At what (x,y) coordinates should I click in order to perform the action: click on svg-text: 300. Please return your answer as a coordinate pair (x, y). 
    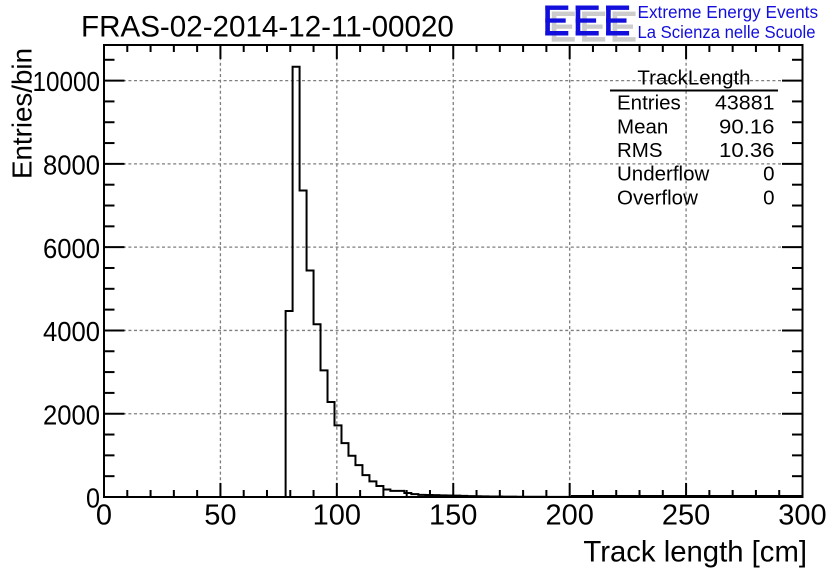
    Looking at the image, I should click on (802, 516).